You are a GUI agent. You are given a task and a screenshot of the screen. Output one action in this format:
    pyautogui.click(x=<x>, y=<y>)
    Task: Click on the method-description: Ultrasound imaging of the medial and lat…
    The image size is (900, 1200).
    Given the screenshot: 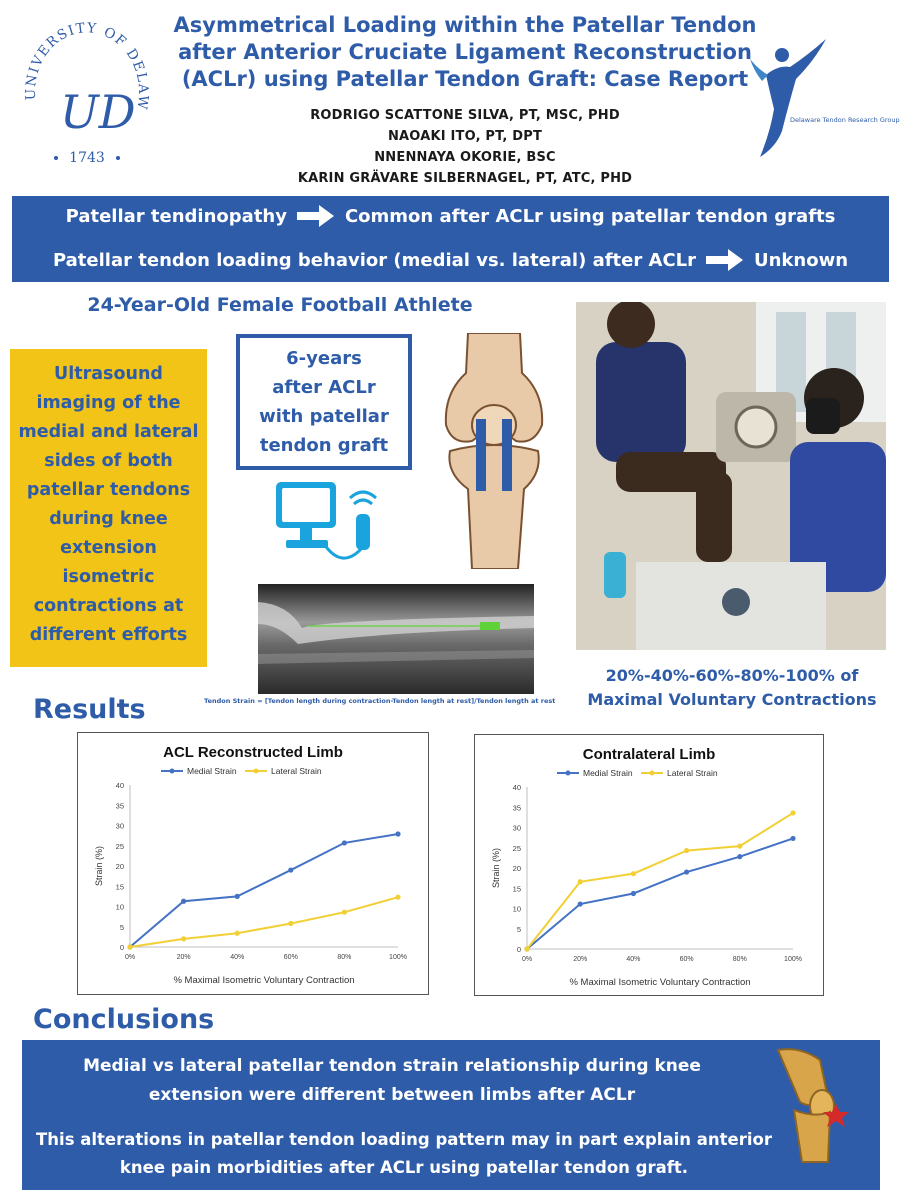 What is the action you would take?
    pyautogui.click(x=108, y=508)
    